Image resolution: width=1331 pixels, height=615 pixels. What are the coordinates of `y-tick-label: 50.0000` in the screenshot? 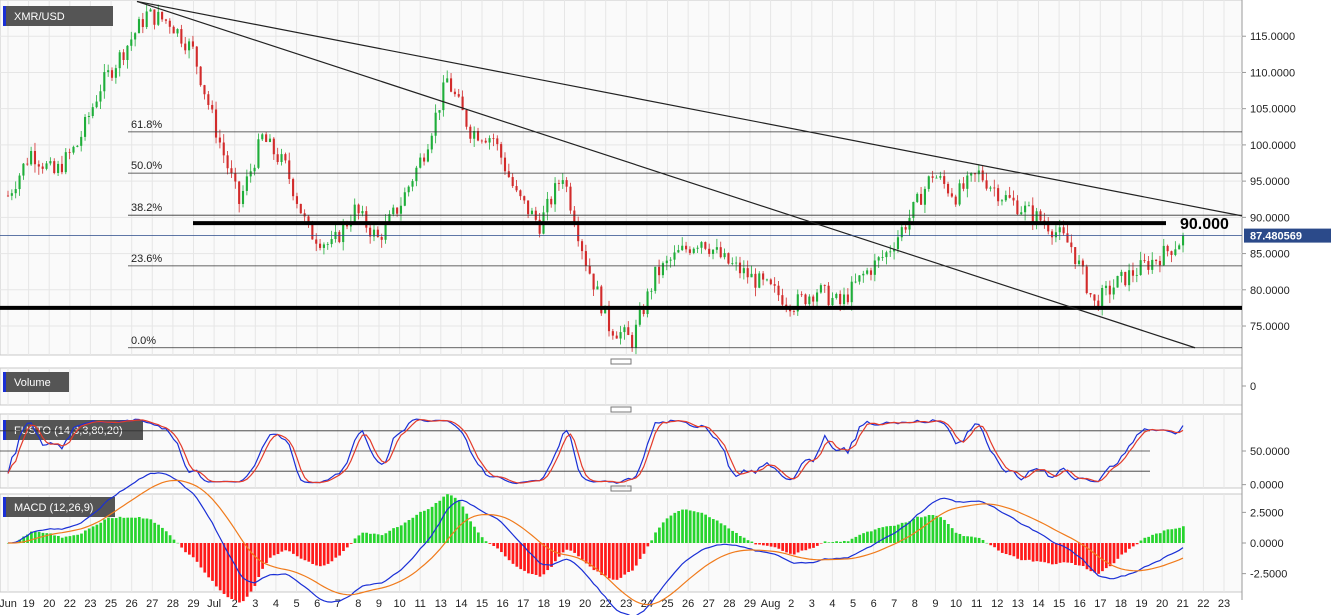 It's located at (1270, 452).